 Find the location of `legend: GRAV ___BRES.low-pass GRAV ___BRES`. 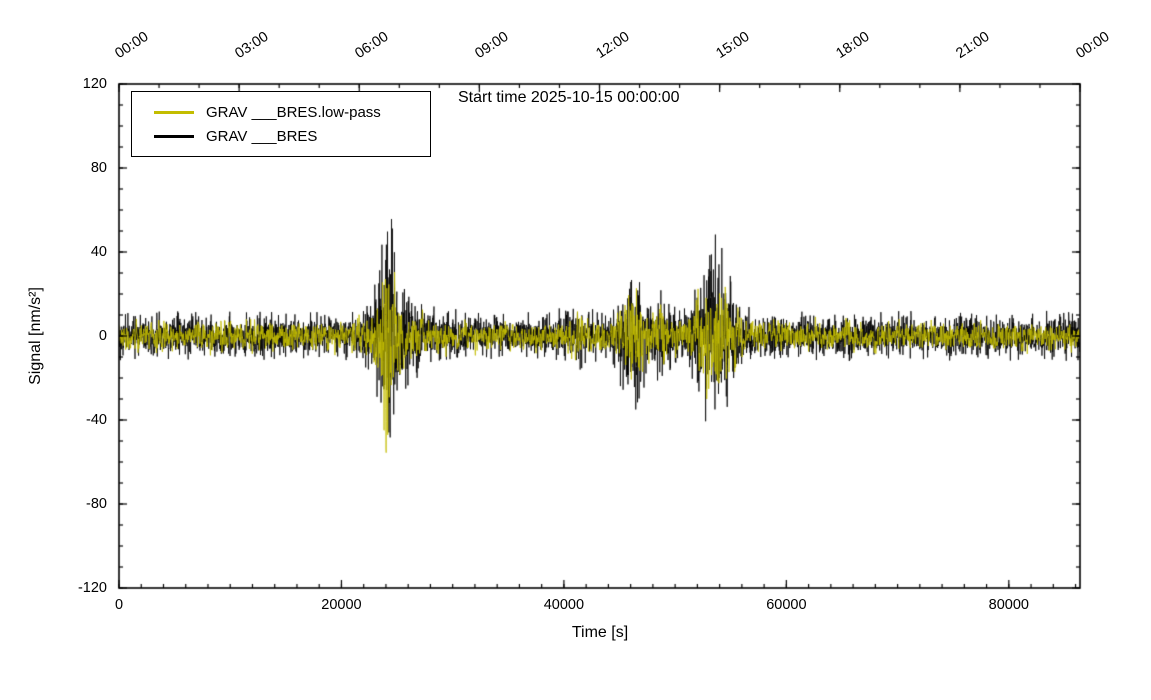

legend: GRAV ___BRES.low-pass GRAV ___BRES is located at coordinates (281, 124).